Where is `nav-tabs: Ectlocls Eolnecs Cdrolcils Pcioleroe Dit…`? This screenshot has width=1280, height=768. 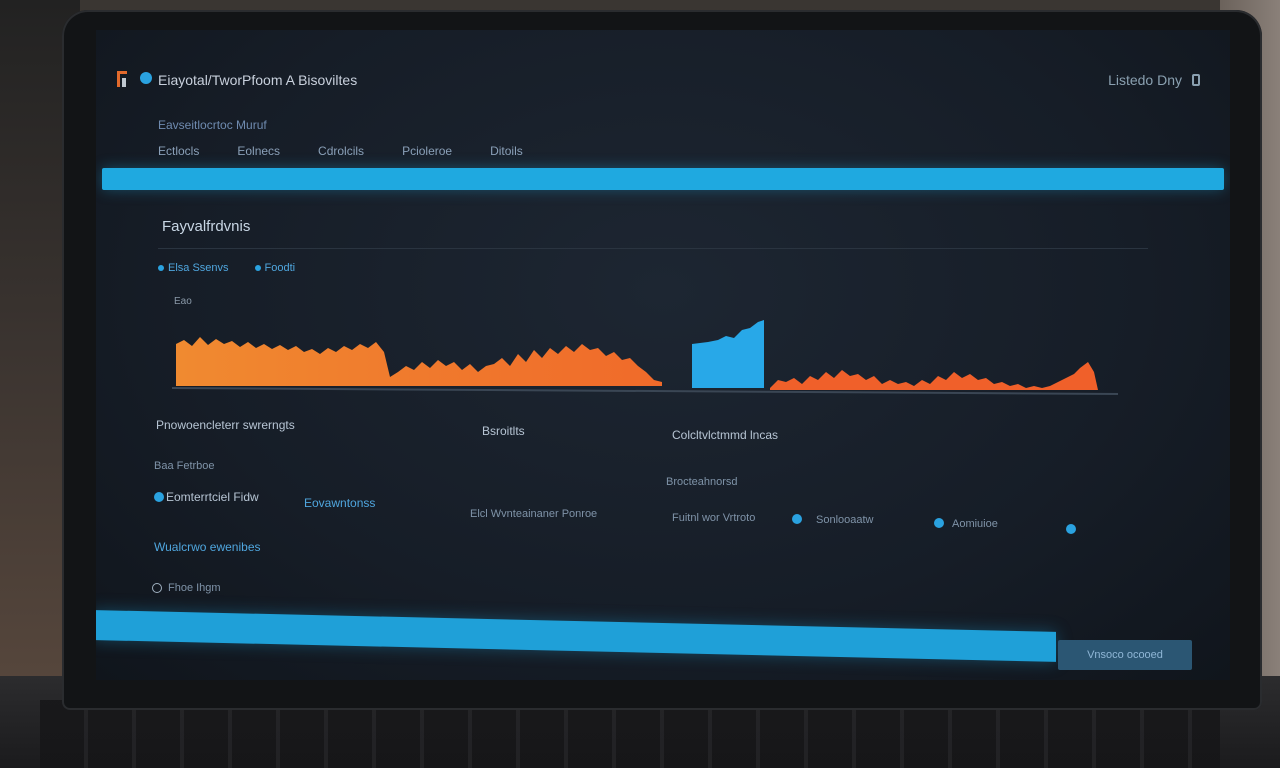 nav-tabs: Ectlocls Eolnecs Cdrolcils Pcioleroe Dit… is located at coordinates (340, 151).